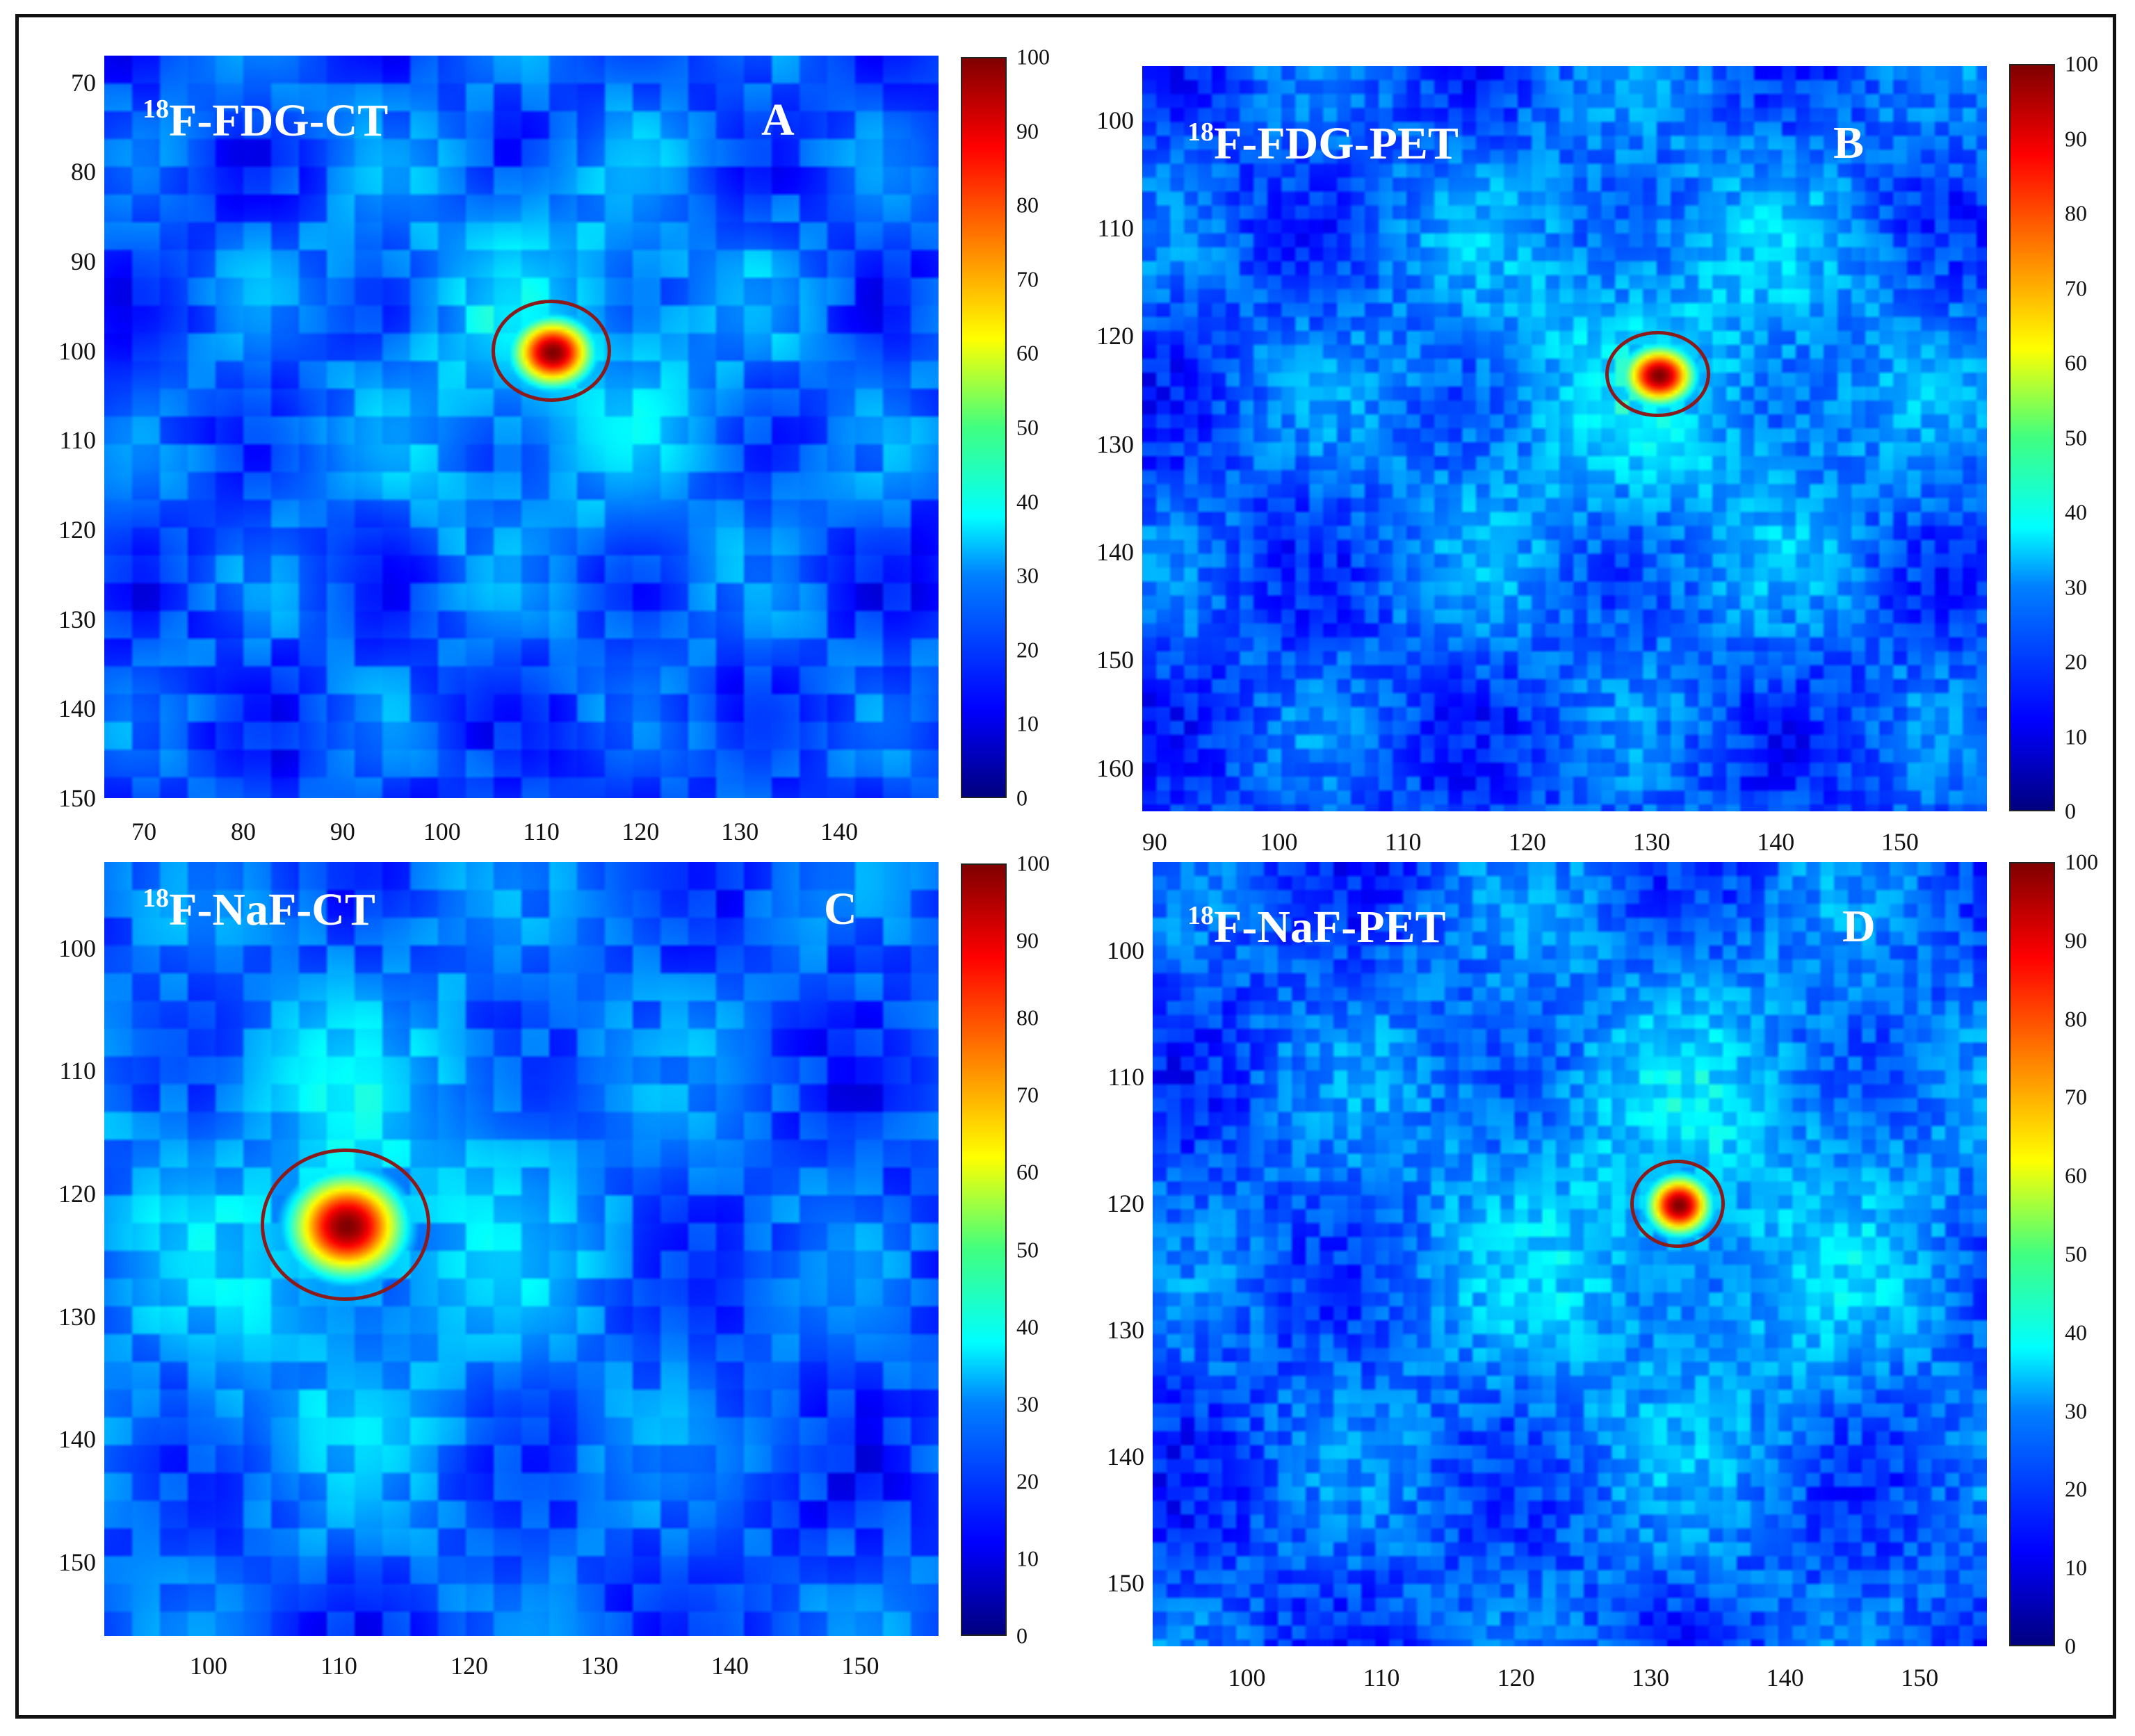  Describe the element at coordinates (1323, 143) in the screenshot. I see `panel-b-title: 18F-FDG-PET` at that location.